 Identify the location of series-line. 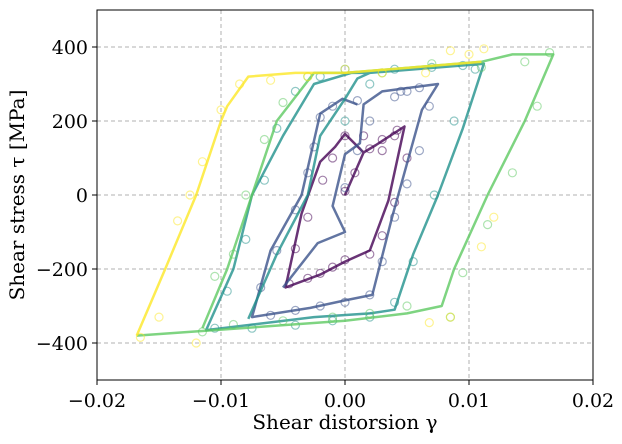
(345, 207).